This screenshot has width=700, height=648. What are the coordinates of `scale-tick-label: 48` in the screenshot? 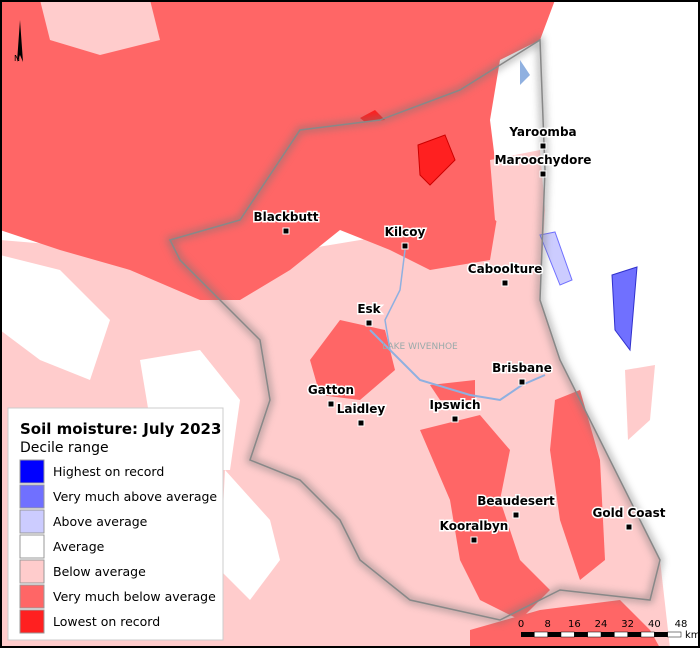 It's located at (681, 624).